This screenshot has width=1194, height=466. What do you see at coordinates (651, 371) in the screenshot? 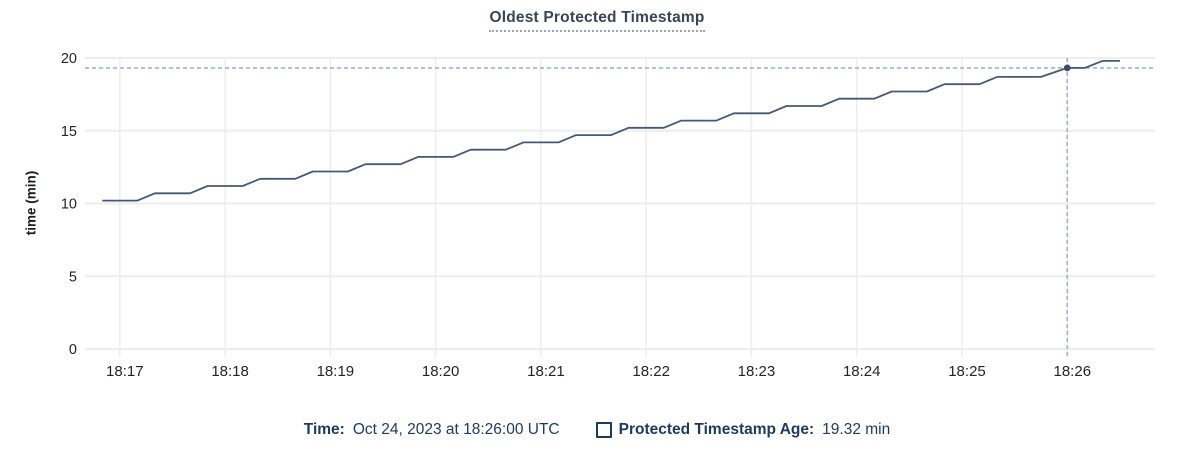
I see `x-tick-label: 18:22` at bounding box center [651, 371].